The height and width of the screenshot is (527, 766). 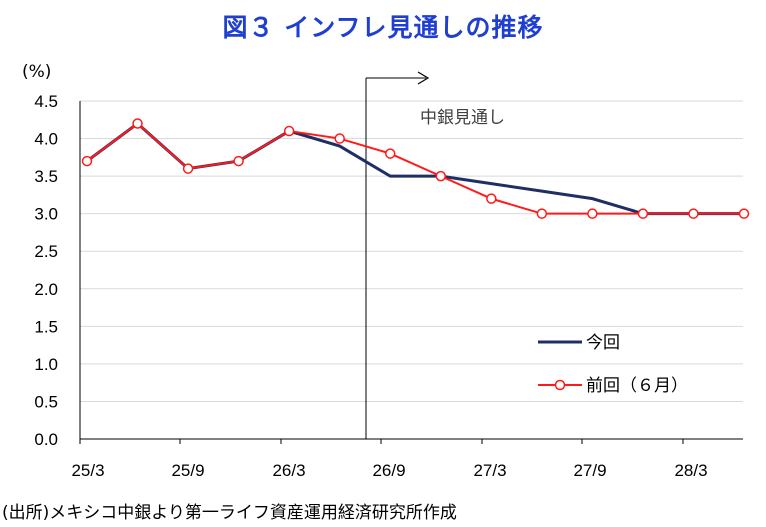 What do you see at coordinates (46, 401) in the screenshot?
I see `y-tick-label: 0.5` at bounding box center [46, 401].